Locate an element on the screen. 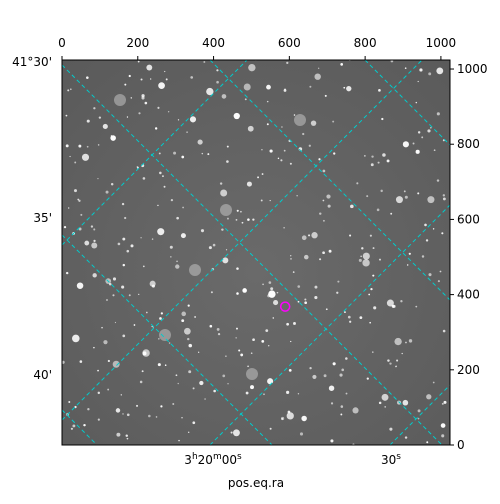 This screenshot has width=500, height=504. grid-line is located at coordinates (419, 414).